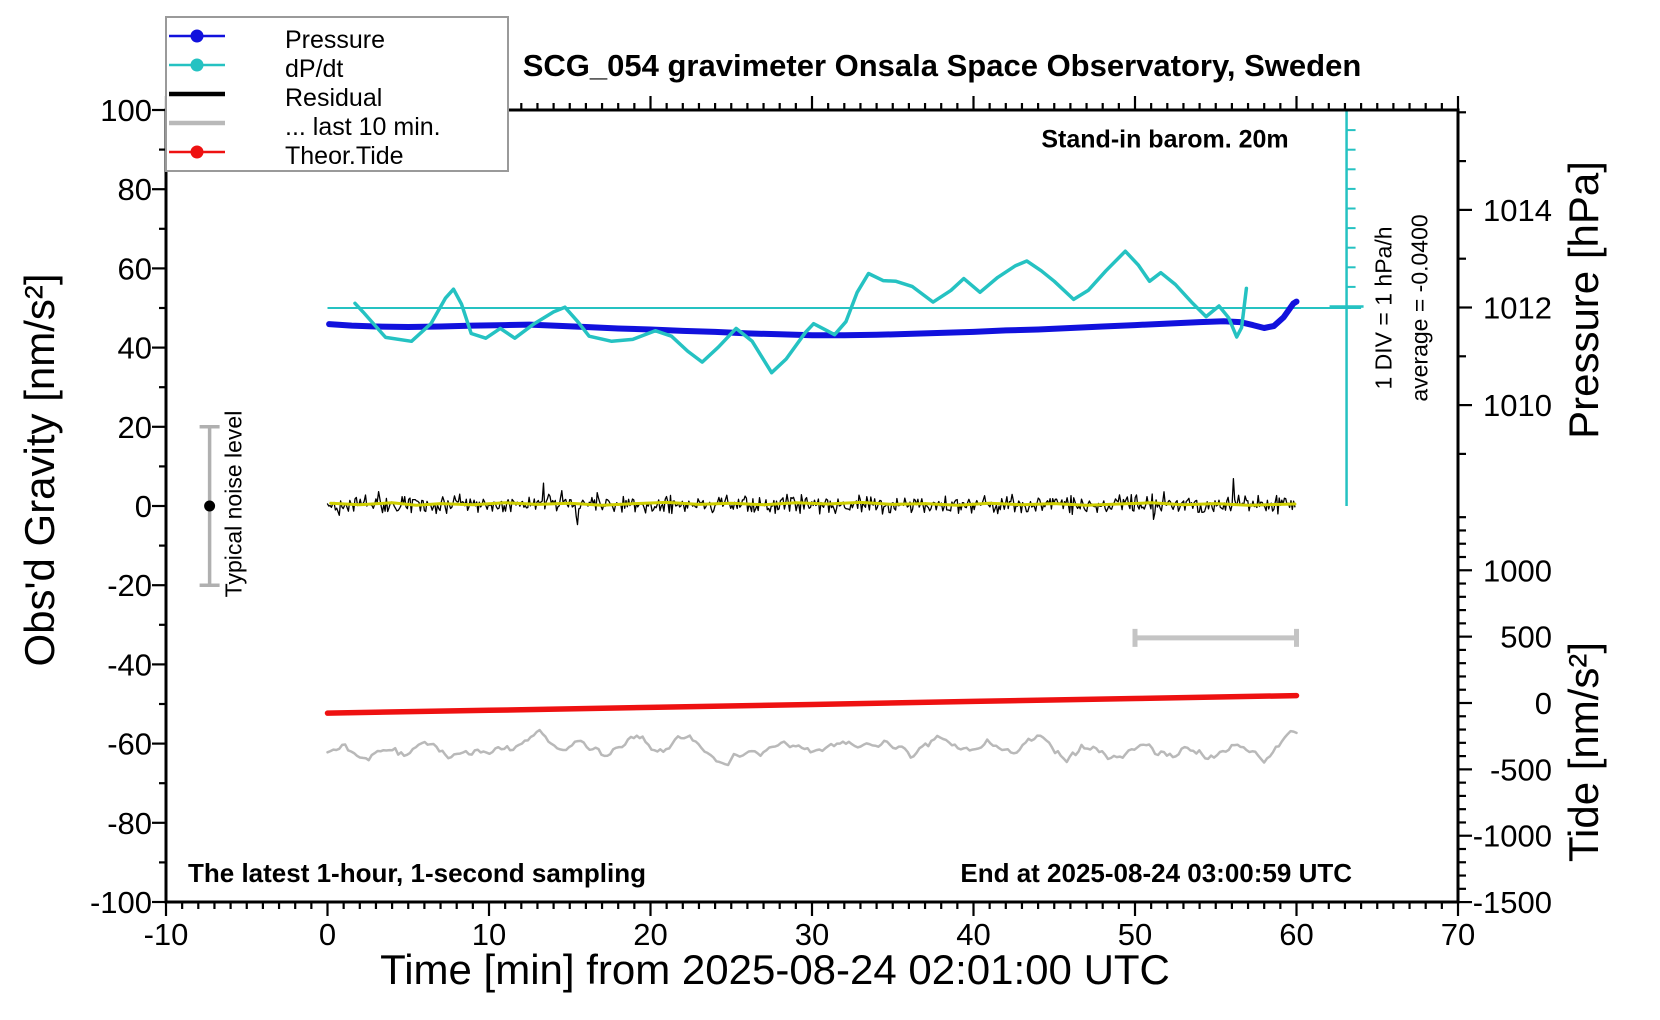 This screenshot has width=1660, height=1020. What do you see at coordinates (276, 39) in the screenshot?
I see `legend-item-pressure: Pressure` at bounding box center [276, 39].